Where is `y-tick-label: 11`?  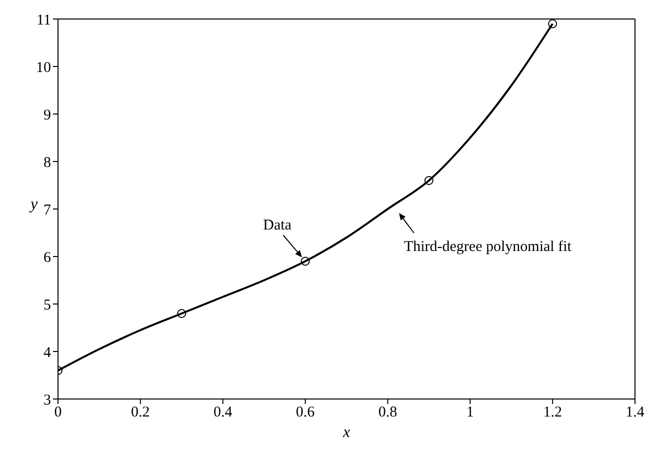 y-tick-label: 11 is located at coordinates (43, 20).